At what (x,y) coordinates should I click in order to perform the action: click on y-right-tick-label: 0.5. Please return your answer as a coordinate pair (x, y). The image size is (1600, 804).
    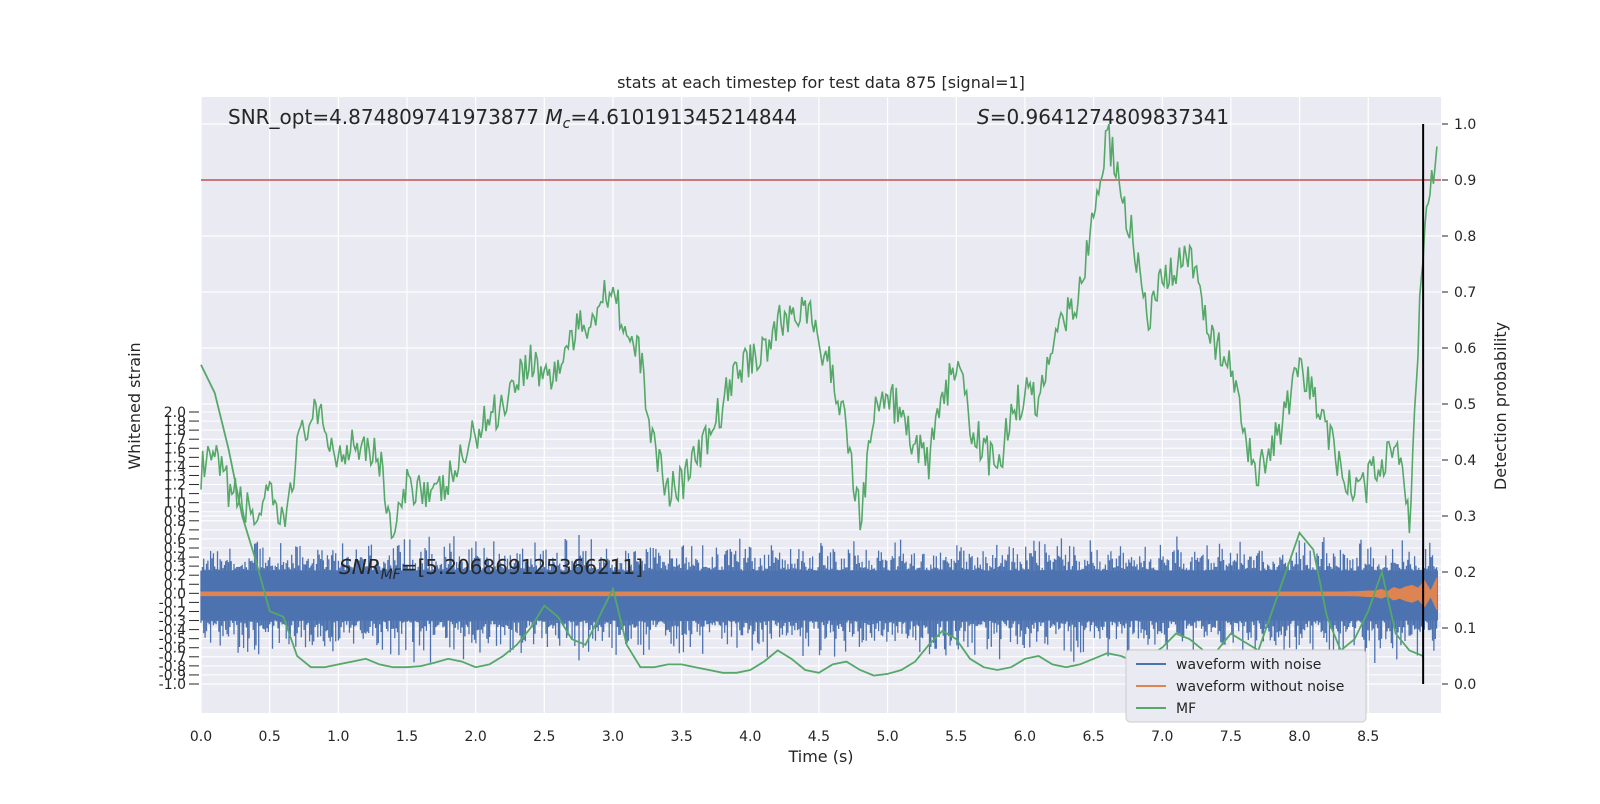
    Looking at the image, I should click on (1465, 405).